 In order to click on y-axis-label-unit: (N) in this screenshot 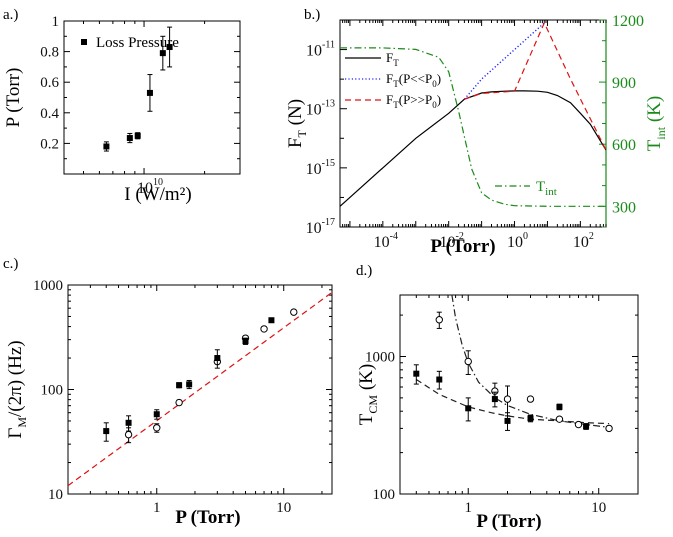, I will do `click(295, 114)`.